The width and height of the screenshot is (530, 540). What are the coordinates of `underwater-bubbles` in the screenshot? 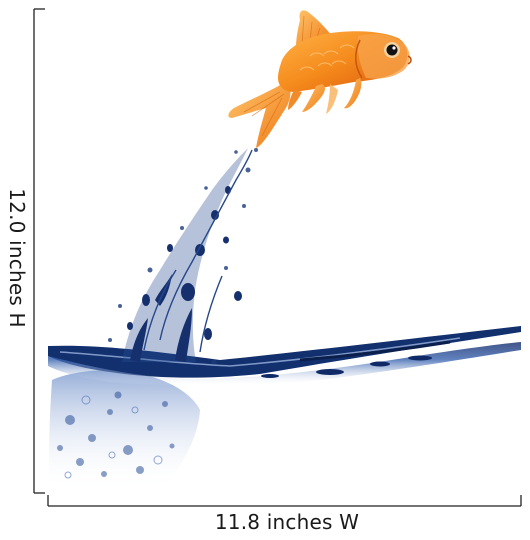 It's located at (125, 430).